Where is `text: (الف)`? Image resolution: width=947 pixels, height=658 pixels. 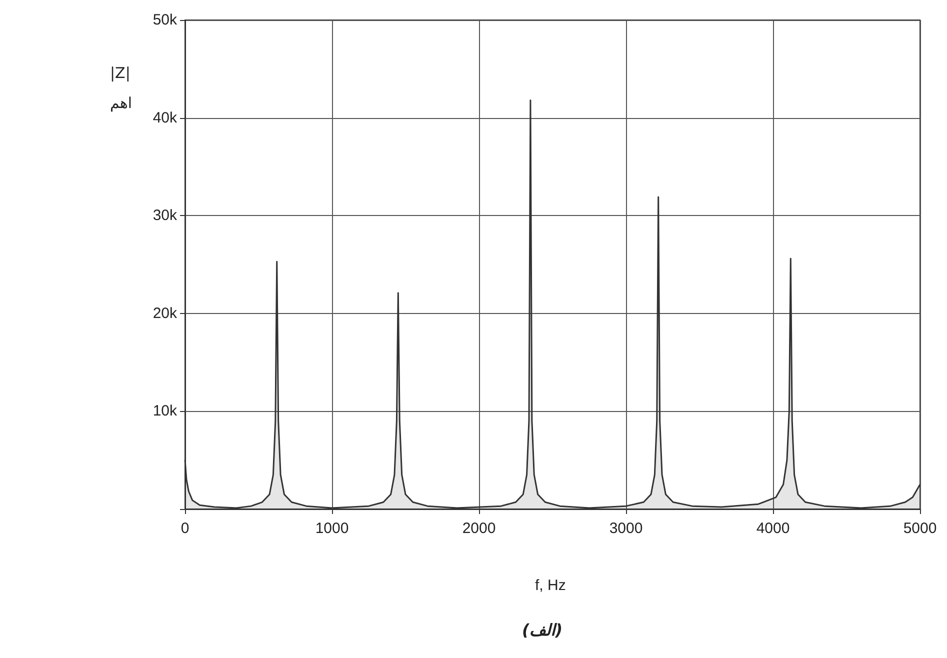 text: (الف) is located at coordinates (542, 630).